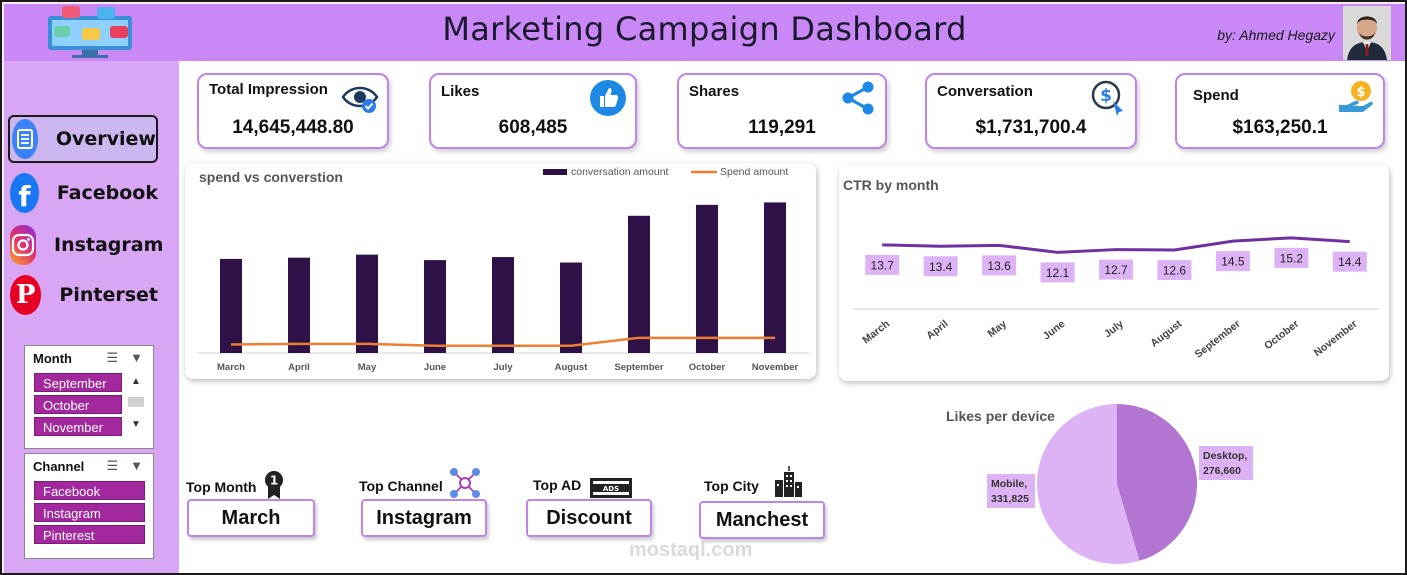 This screenshot has width=1407, height=575. What do you see at coordinates (89, 534) in the screenshot?
I see `channel-chip-pinterest: Pinterest` at bounding box center [89, 534].